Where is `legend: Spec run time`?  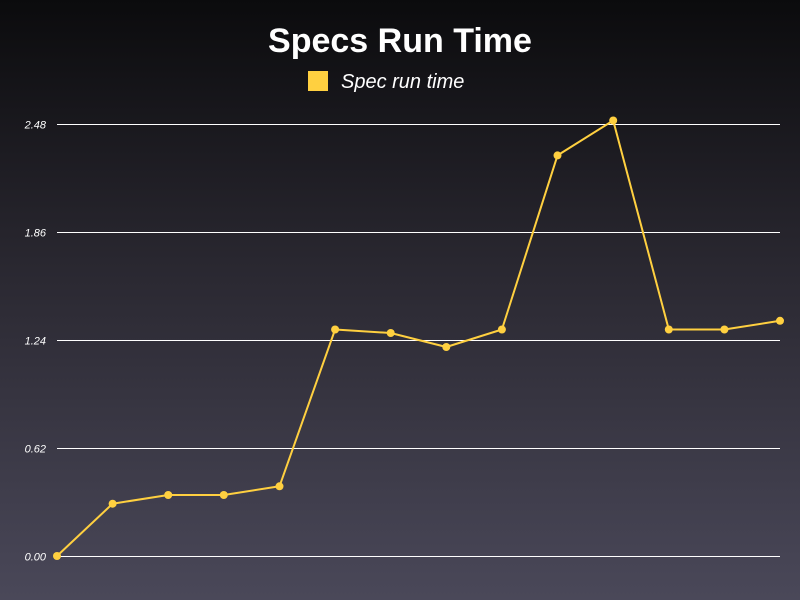
legend: Spec run time is located at coordinates (386, 82).